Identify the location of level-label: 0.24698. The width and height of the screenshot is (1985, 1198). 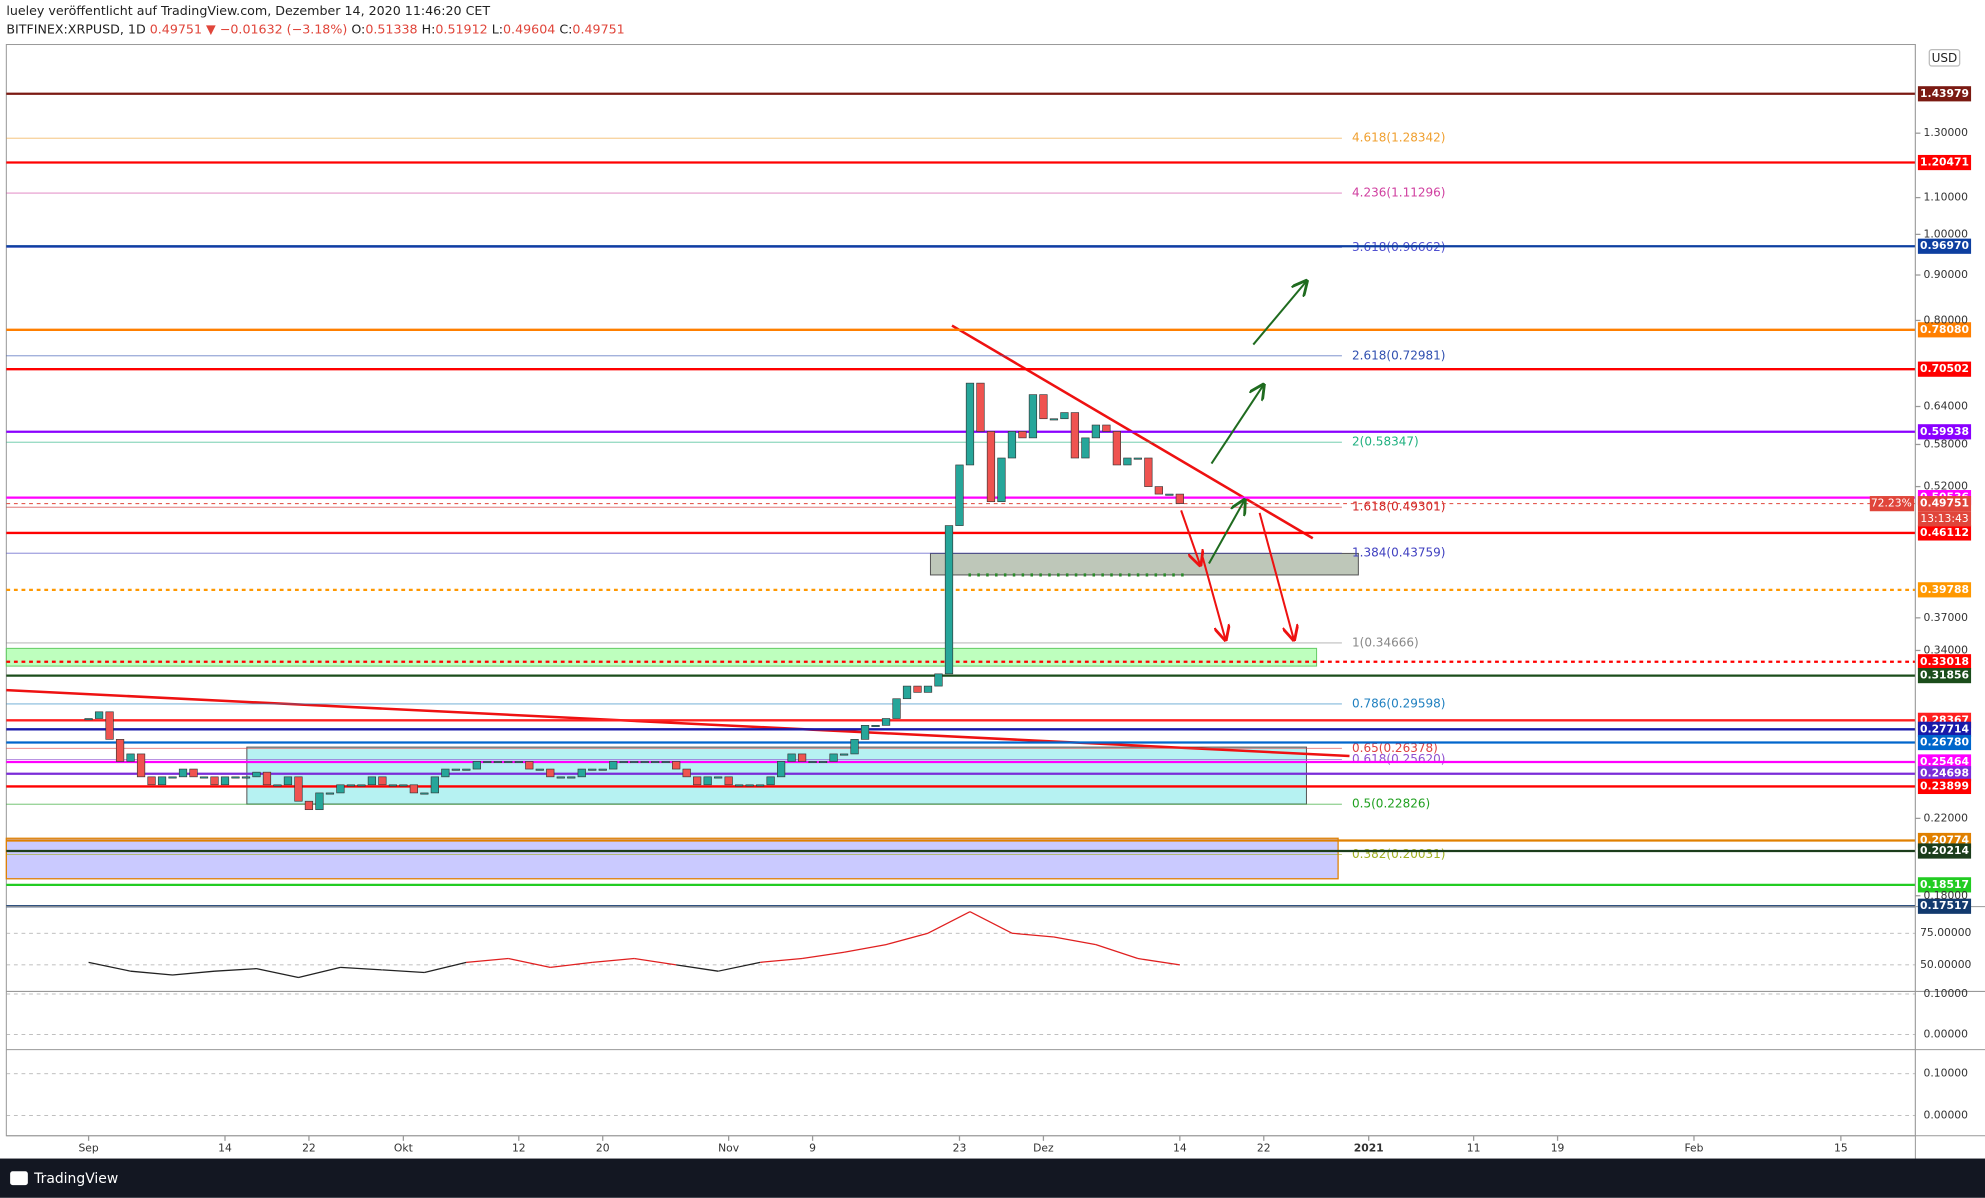
(1944, 773).